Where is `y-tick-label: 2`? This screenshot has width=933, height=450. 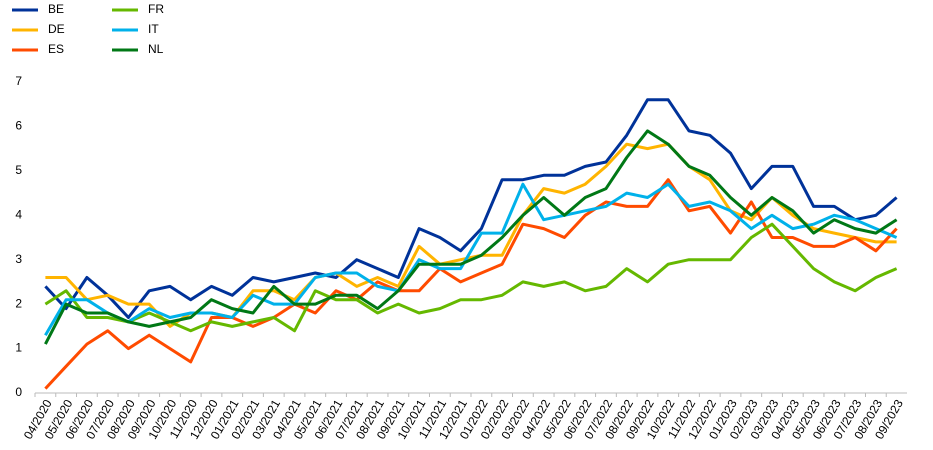
y-tick-label: 2 is located at coordinates (18, 303).